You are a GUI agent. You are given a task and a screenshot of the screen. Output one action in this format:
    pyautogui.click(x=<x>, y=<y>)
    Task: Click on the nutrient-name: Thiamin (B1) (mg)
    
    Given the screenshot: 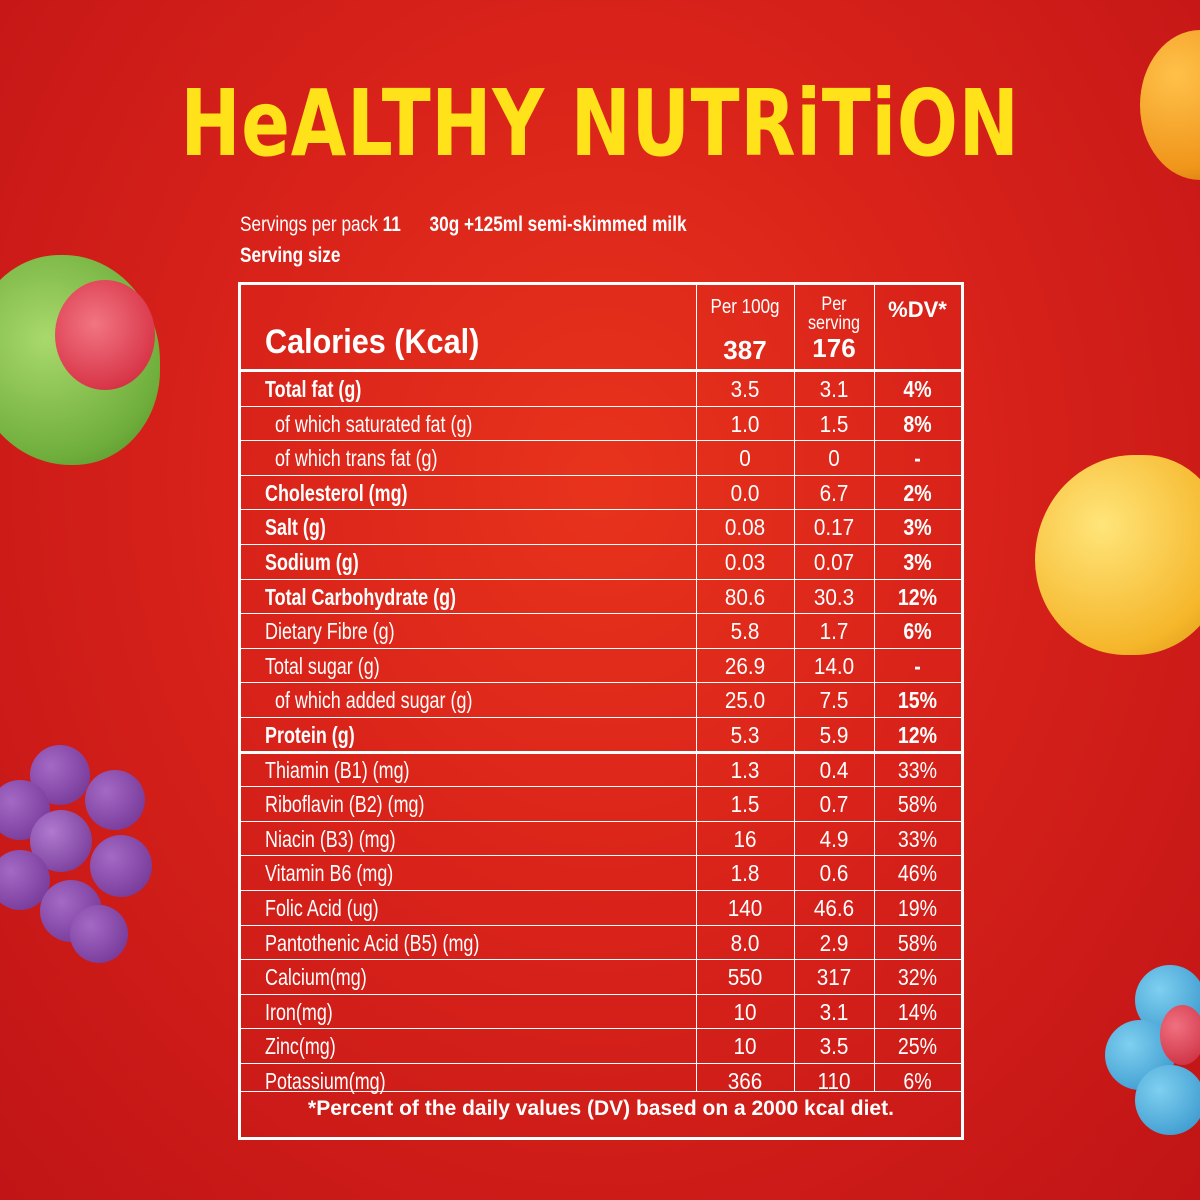 What is the action you would take?
    pyautogui.click(x=337, y=769)
    